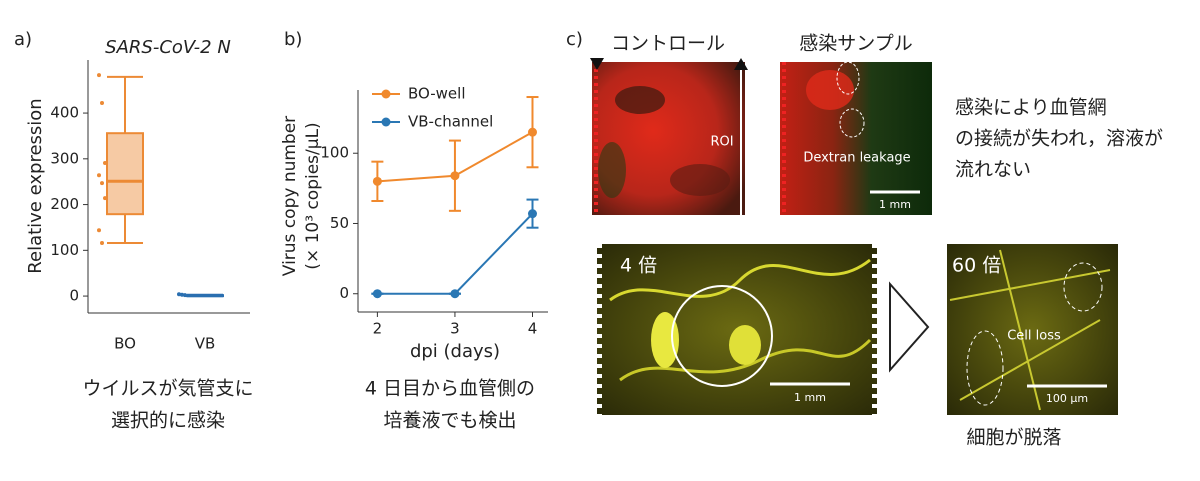 This screenshot has width=1200, height=481. What do you see at coordinates (290, 196) in the screenshot?
I see `y-axis-label: Virus copy number` at bounding box center [290, 196].